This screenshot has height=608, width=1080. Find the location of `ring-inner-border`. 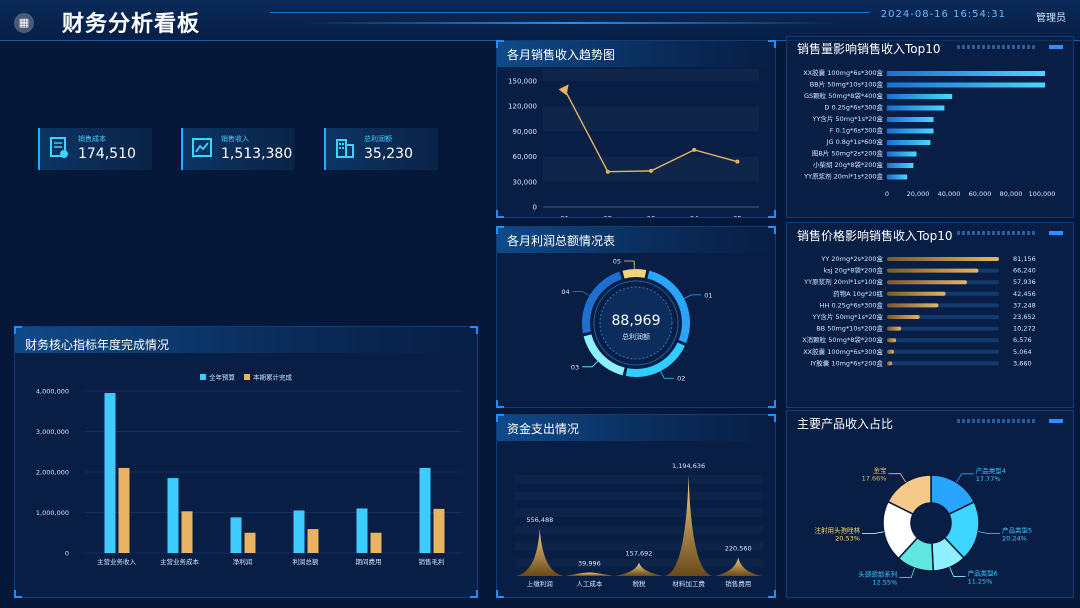

ring-inner-border is located at coordinates (636, 323).